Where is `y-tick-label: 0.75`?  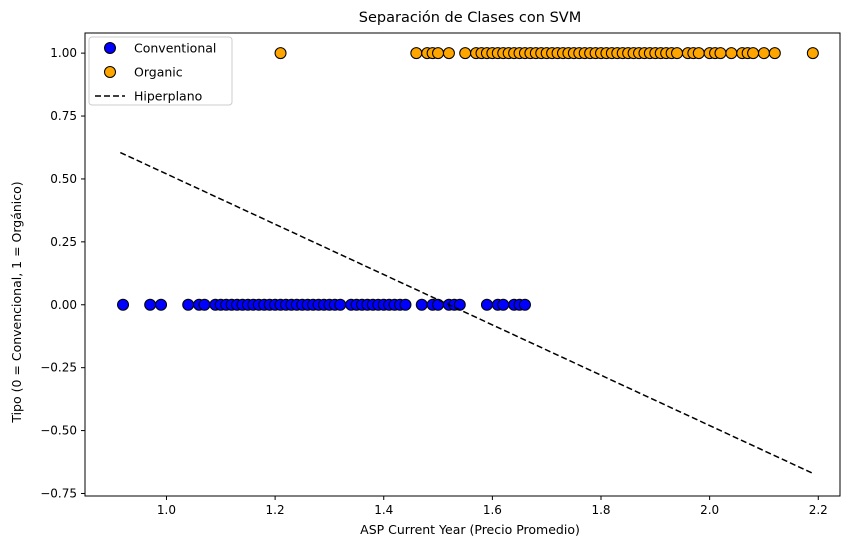 y-tick-label: 0.75 is located at coordinates (63, 116).